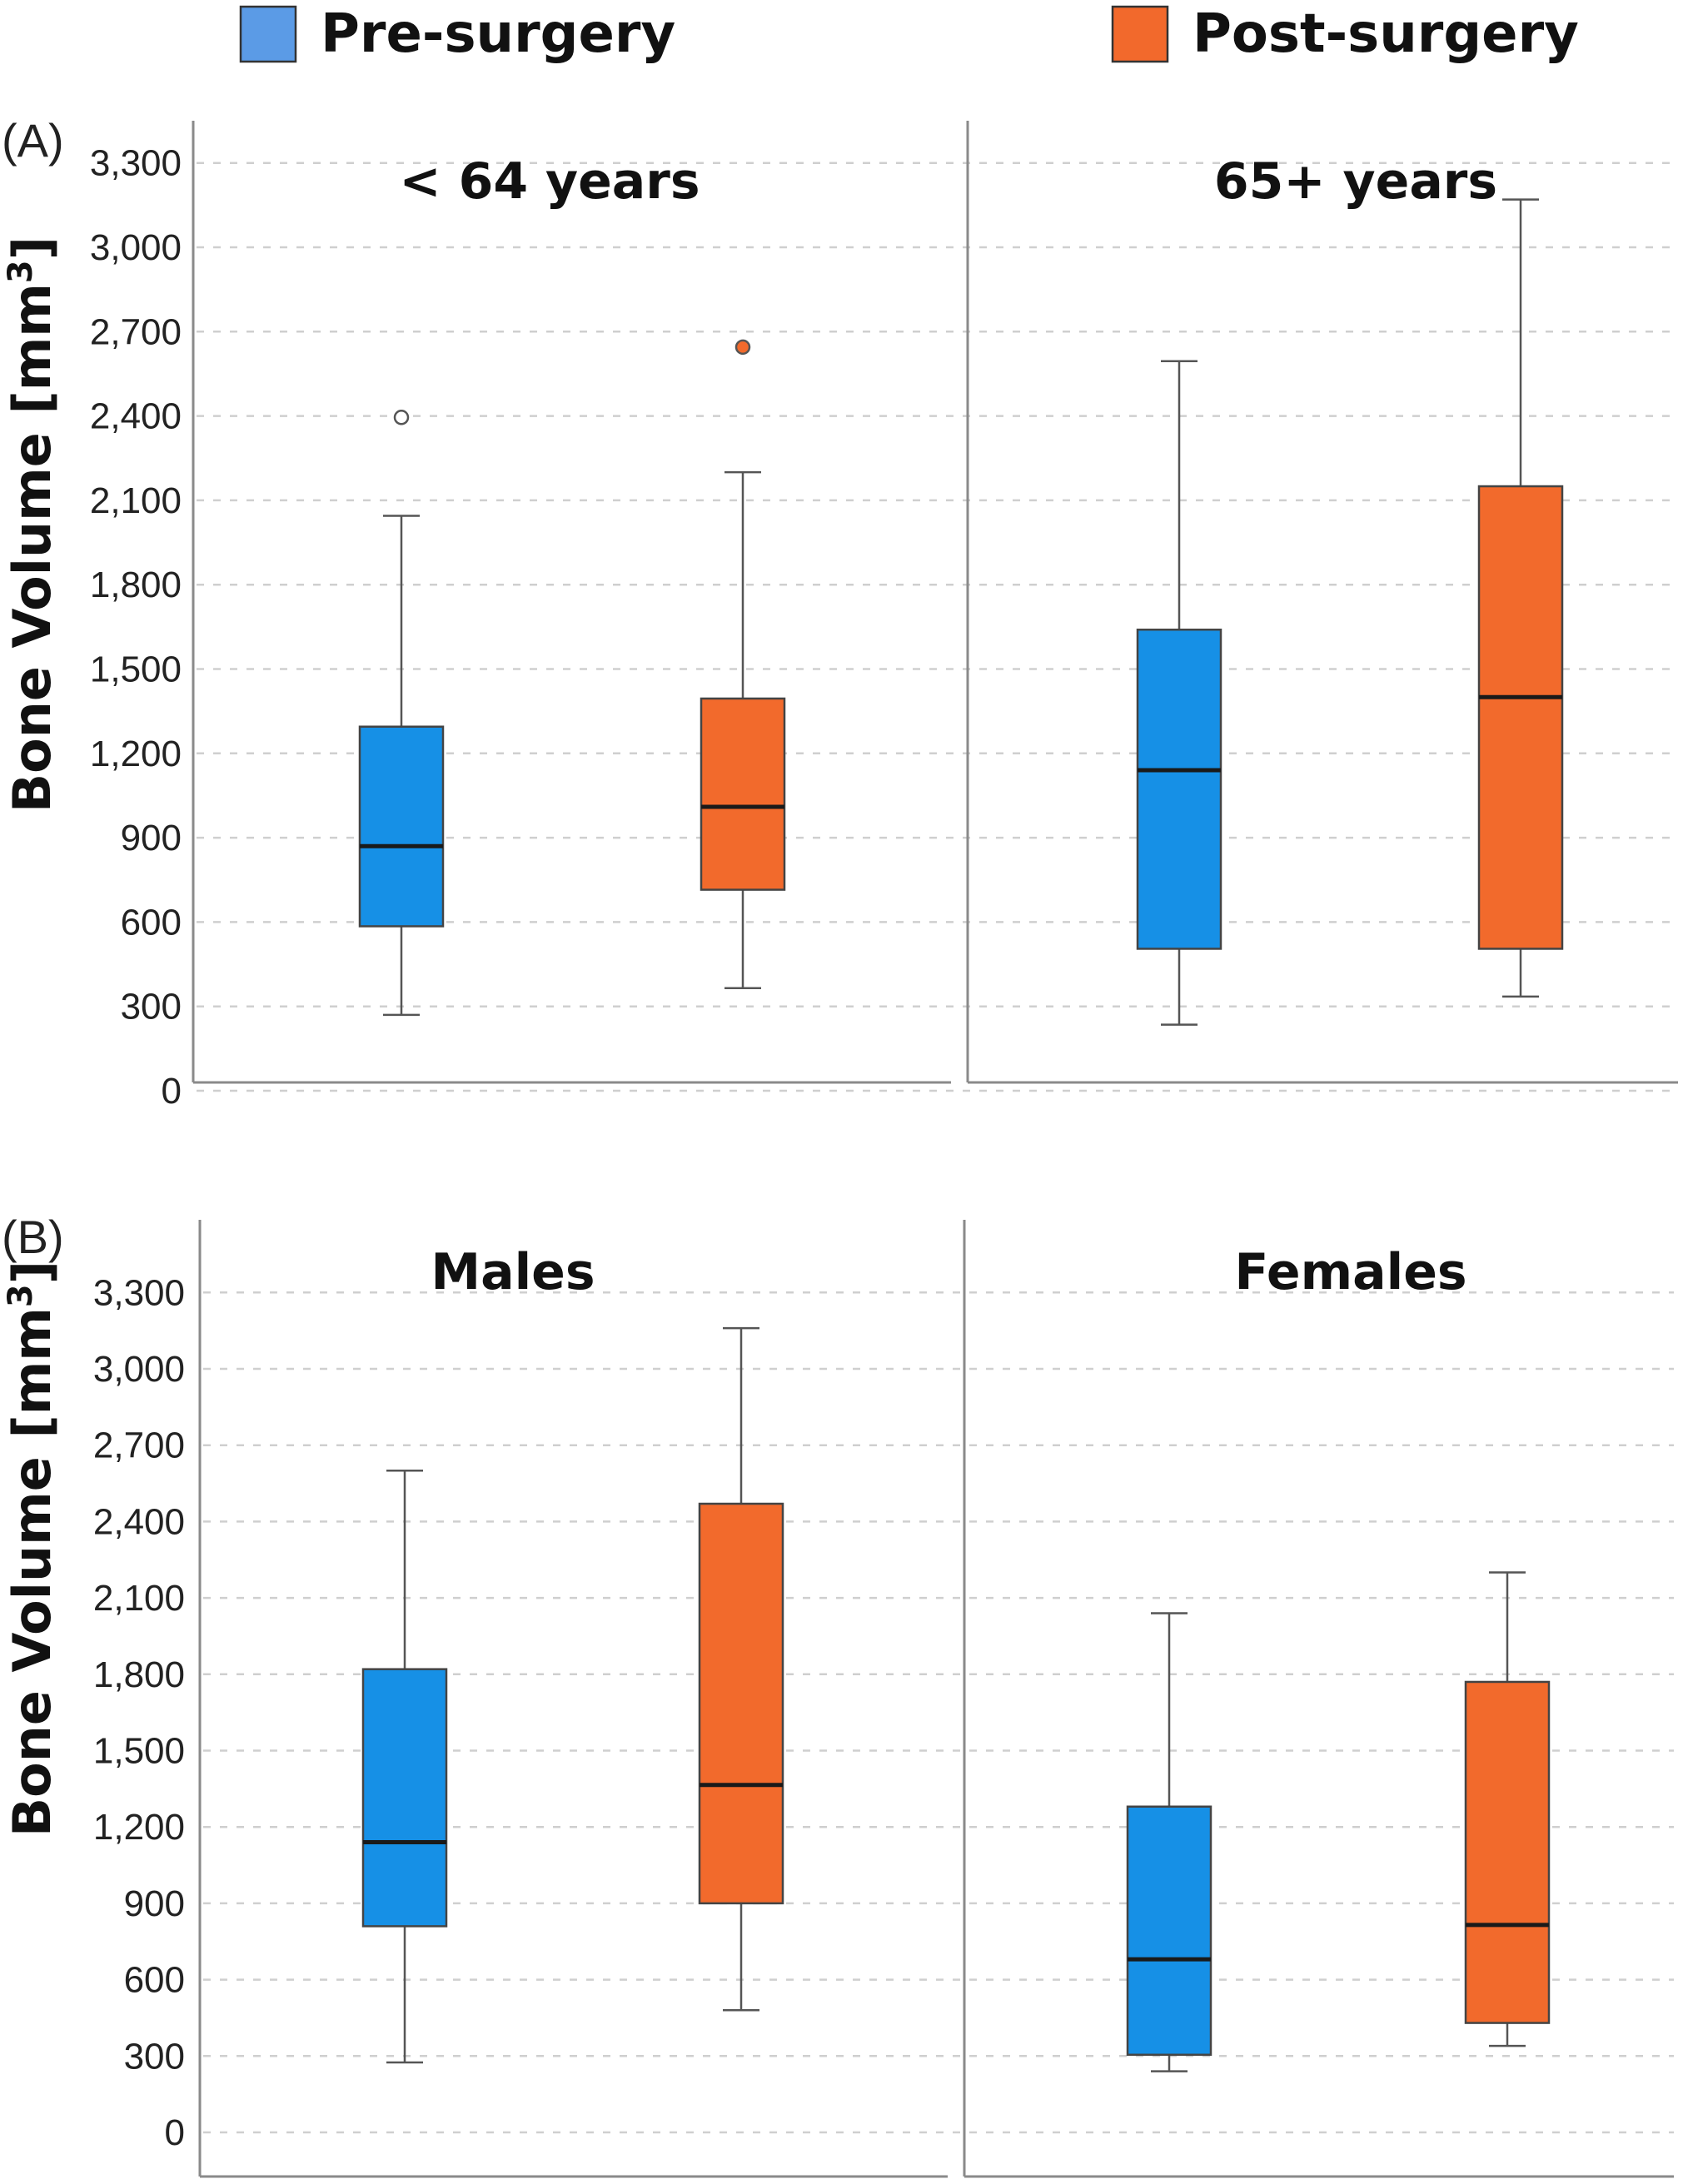 Image resolution: width=1683 pixels, height=2184 pixels. I want to click on panel-b-y-tick-label: 1,200, so click(139, 1827).